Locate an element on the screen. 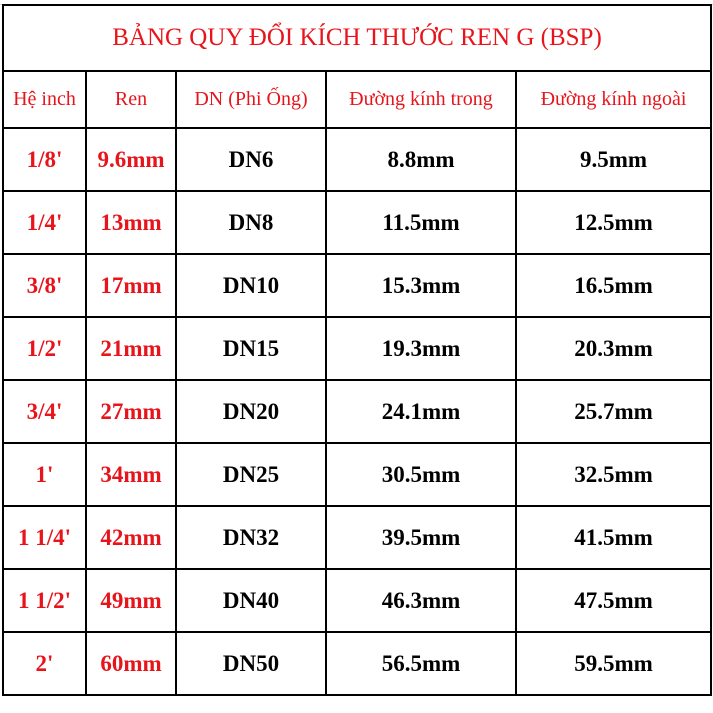 The height and width of the screenshot is (713, 713). inch-size-cell: 2' is located at coordinates (44, 663).